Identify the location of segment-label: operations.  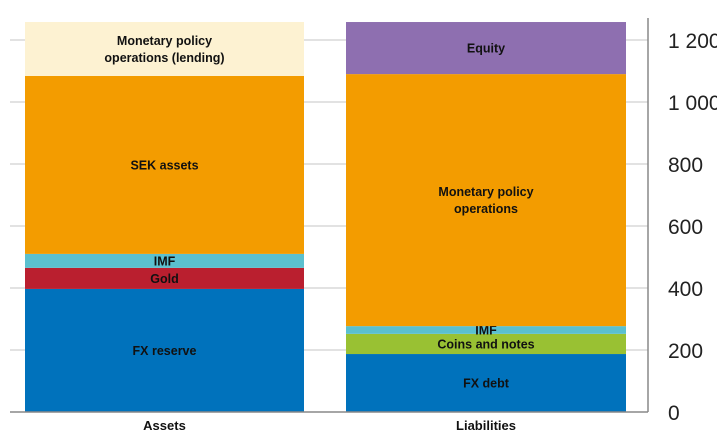
(486, 209).